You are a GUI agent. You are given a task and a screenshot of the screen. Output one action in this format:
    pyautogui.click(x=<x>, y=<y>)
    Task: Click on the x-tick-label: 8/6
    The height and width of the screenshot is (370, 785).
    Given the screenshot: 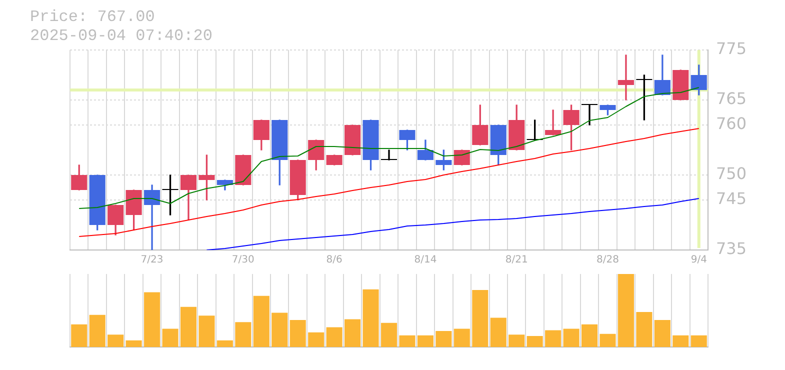 What is the action you would take?
    pyautogui.click(x=334, y=260)
    